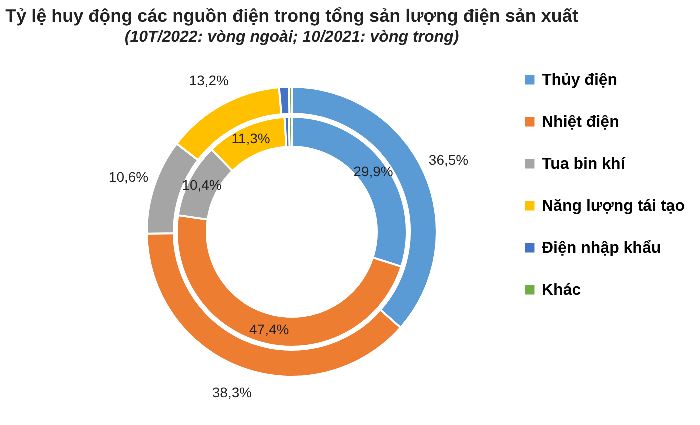 The height and width of the screenshot is (425, 700). What do you see at coordinates (614, 206) in the screenshot?
I see `legend-label: Năng lượng tái tạo` at bounding box center [614, 206].